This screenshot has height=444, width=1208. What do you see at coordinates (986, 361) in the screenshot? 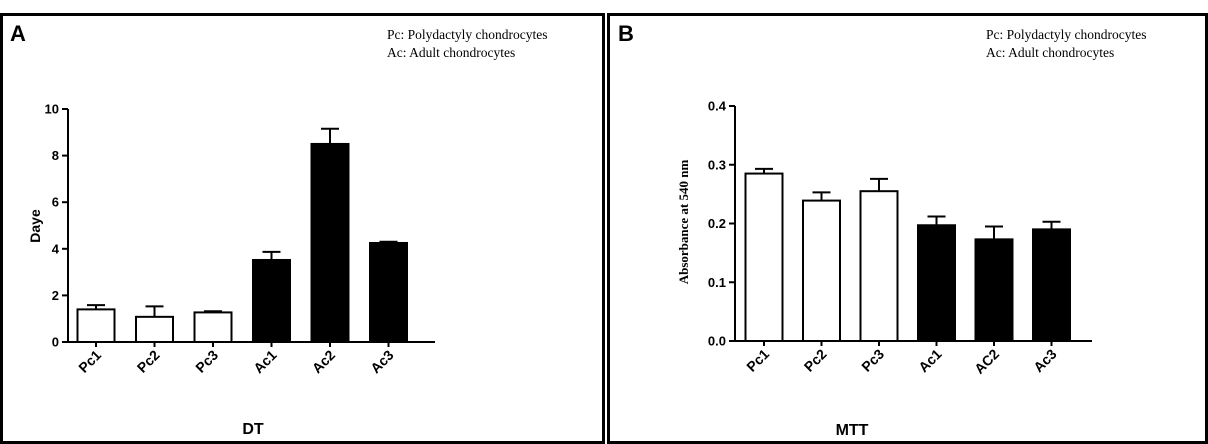
I see `panel-b-category-label: AC2` at bounding box center [986, 361].